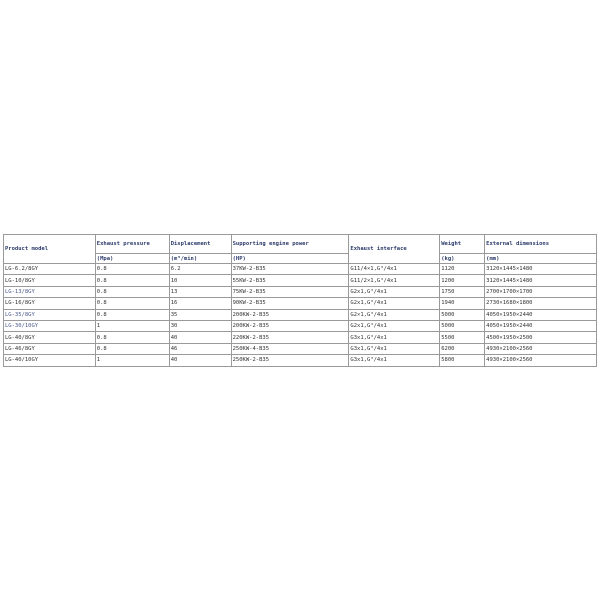 This screenshot has width=600, height=600. Describe the element at coordinates (462, 292) in the screenshot. I see `cell-weight: 1750` at that location.